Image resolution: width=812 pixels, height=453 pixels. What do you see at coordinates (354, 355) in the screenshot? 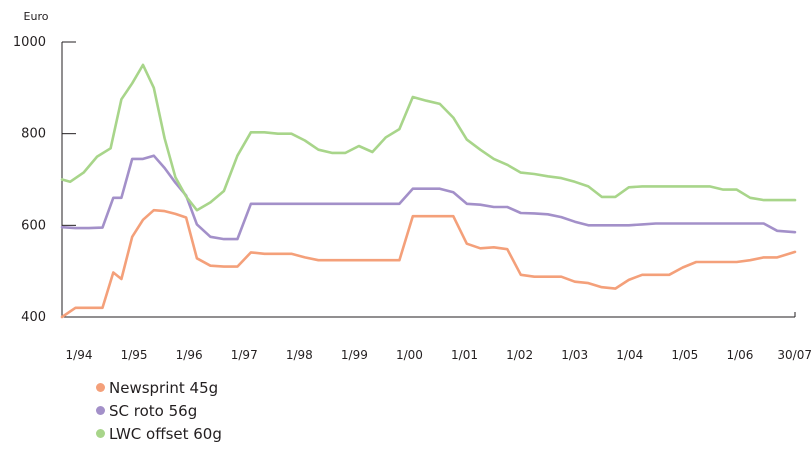
I see `x-tick-label: 1/99` at bounding box center [354, 355].